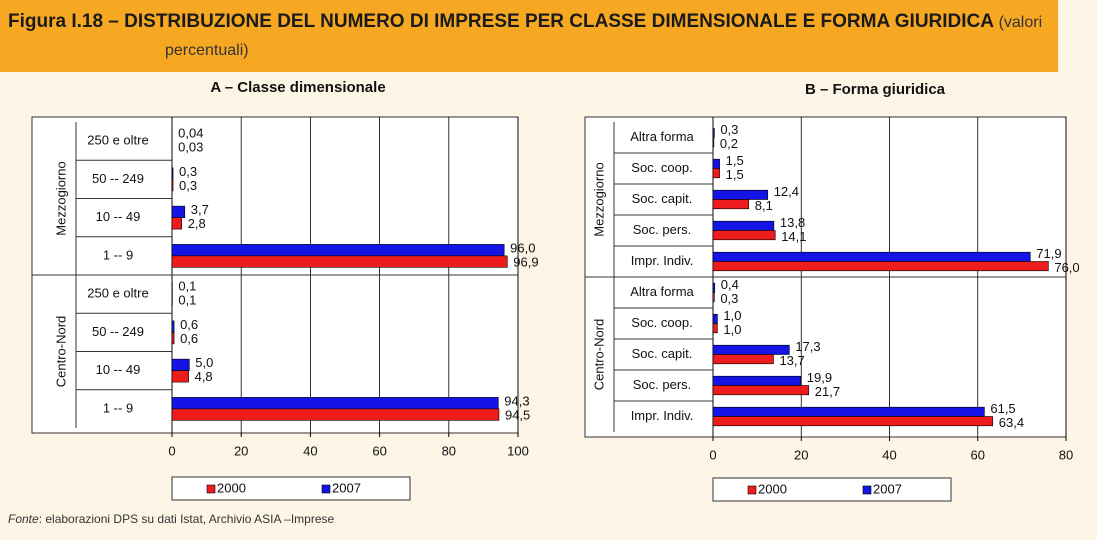 The height and width of the screenshot is (540, 1097). What do you see at coordinates (23, 519) in the screenshot?
I see `source-label: Fonte` at bounding box center [23, 519].